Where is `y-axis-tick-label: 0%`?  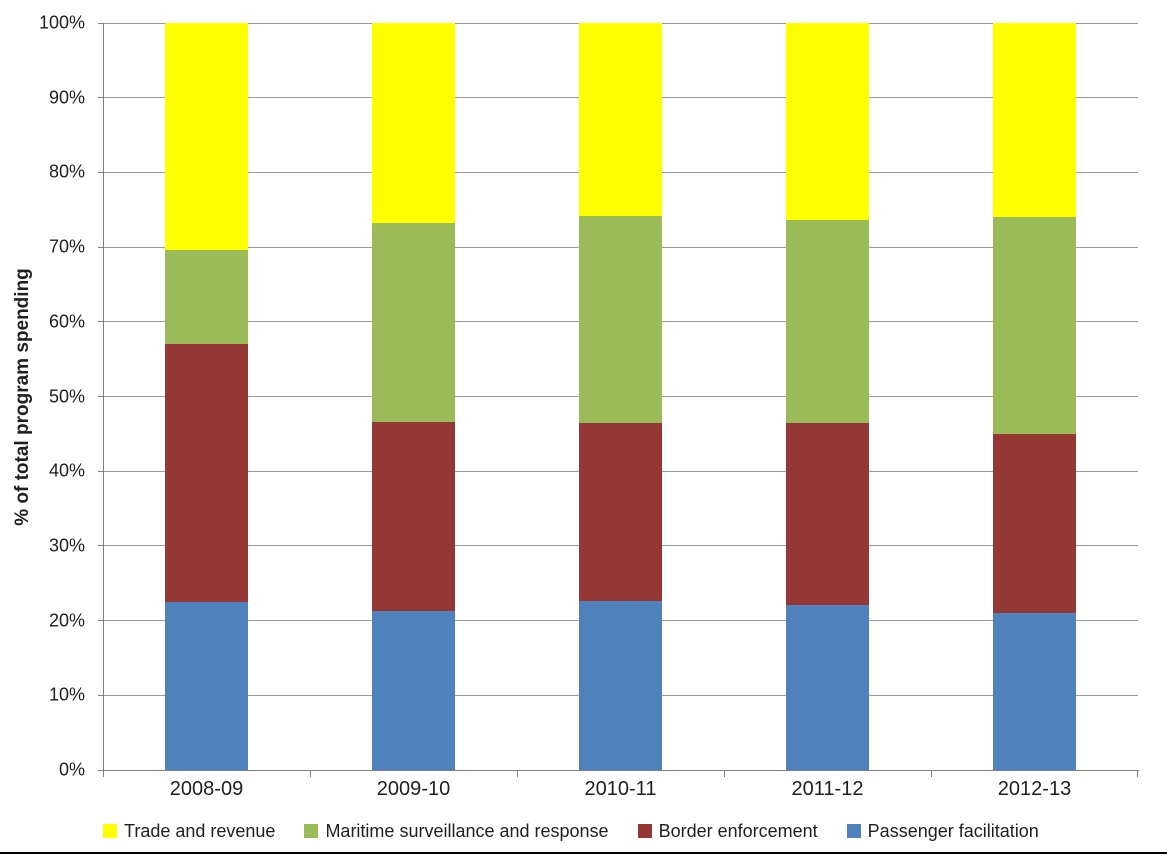 y-axis-tick-label: 0% is located at coordinates (71, 769).